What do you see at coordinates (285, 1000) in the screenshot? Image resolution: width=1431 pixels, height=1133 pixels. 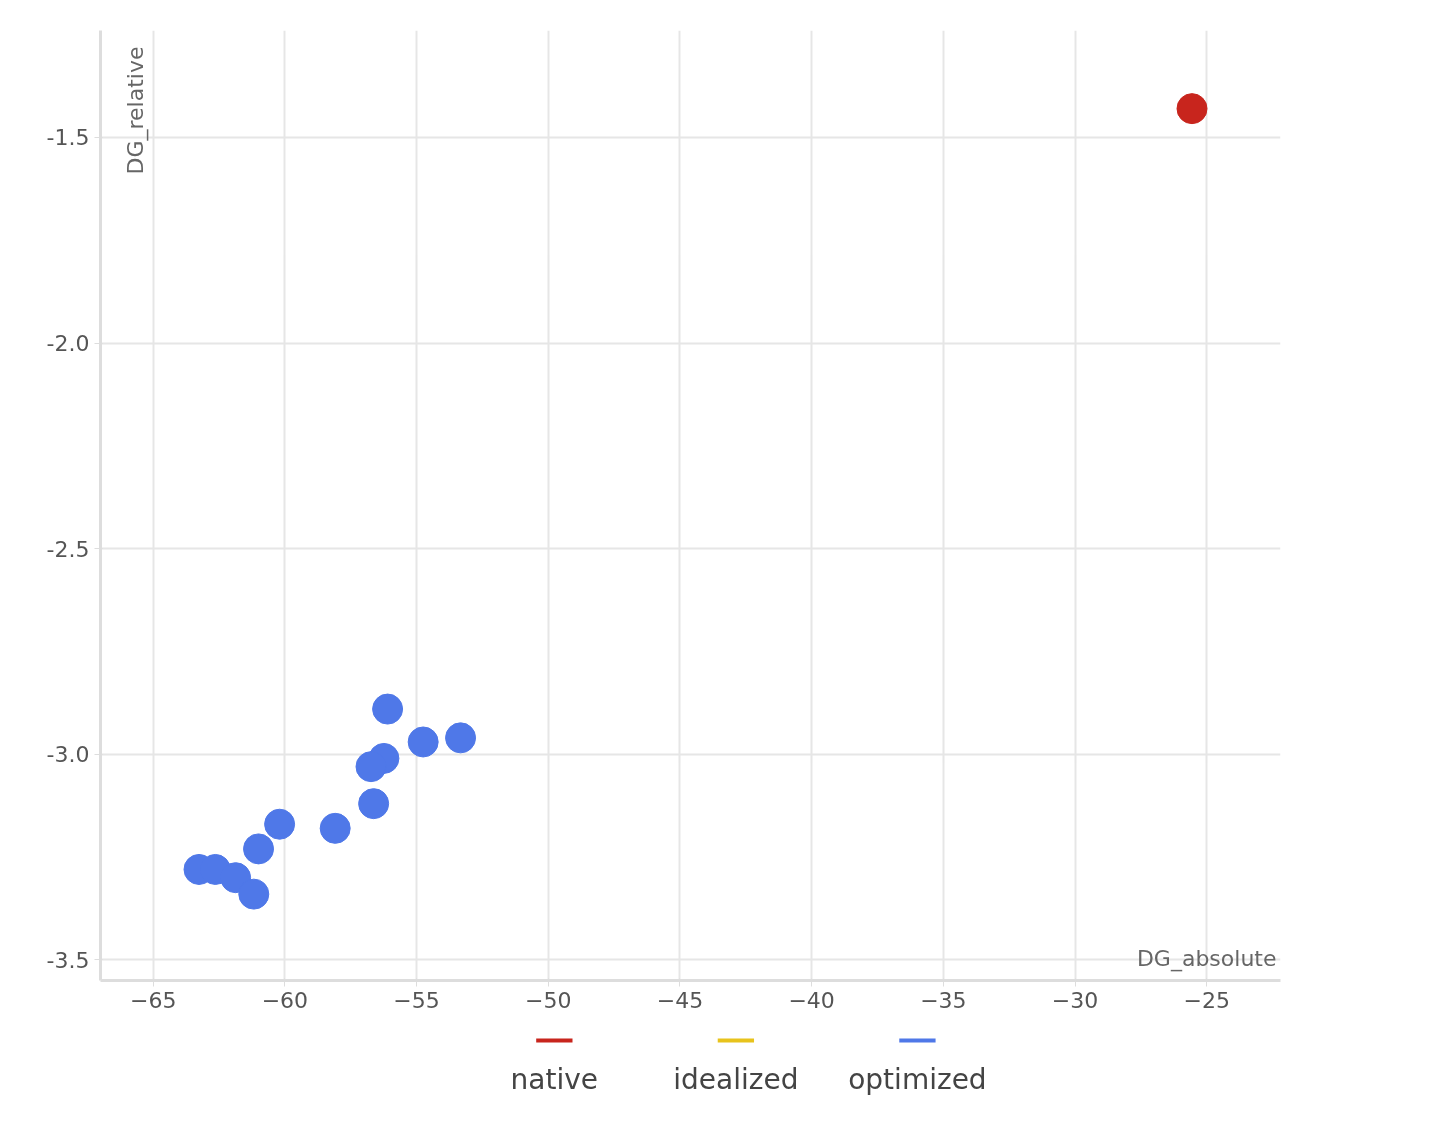 I see `x-tick-label: −60` at bounding box center [285, 1000].